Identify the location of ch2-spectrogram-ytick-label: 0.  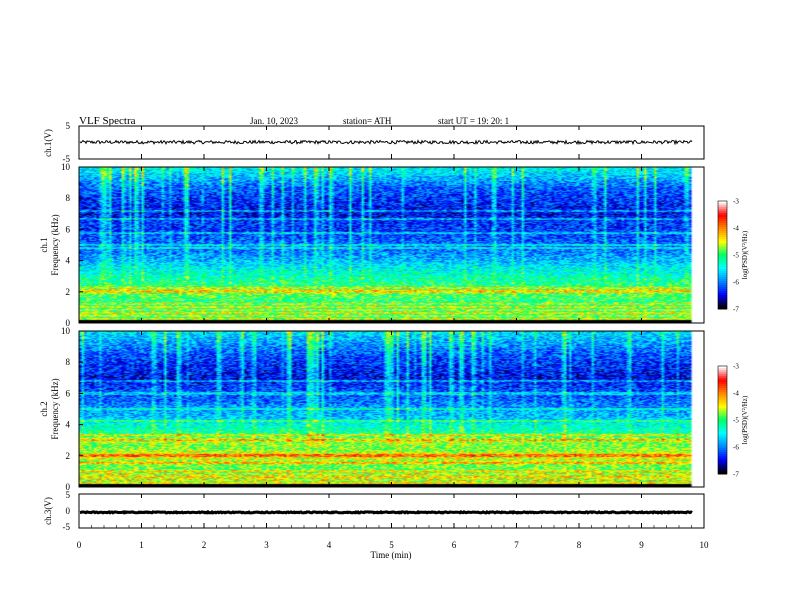
(68, 487).